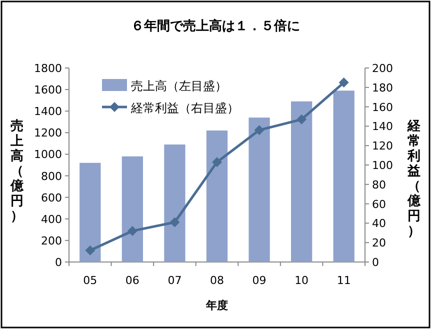 Image resolution: width=431 pixels, height=329 pixels. I want to click on y2-tick-label: 80, so click(379, 185).